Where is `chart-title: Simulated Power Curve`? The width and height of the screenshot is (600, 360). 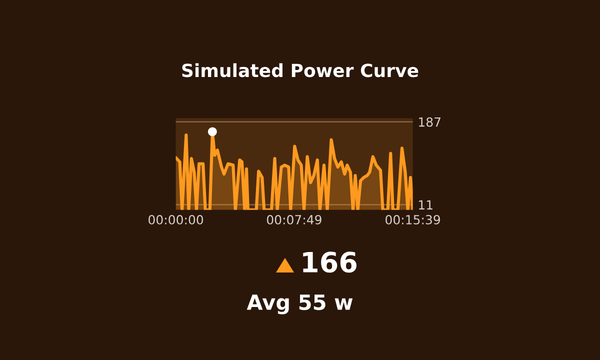
chart-title: Simulated Power Curve is located at coordinates (300, 70).